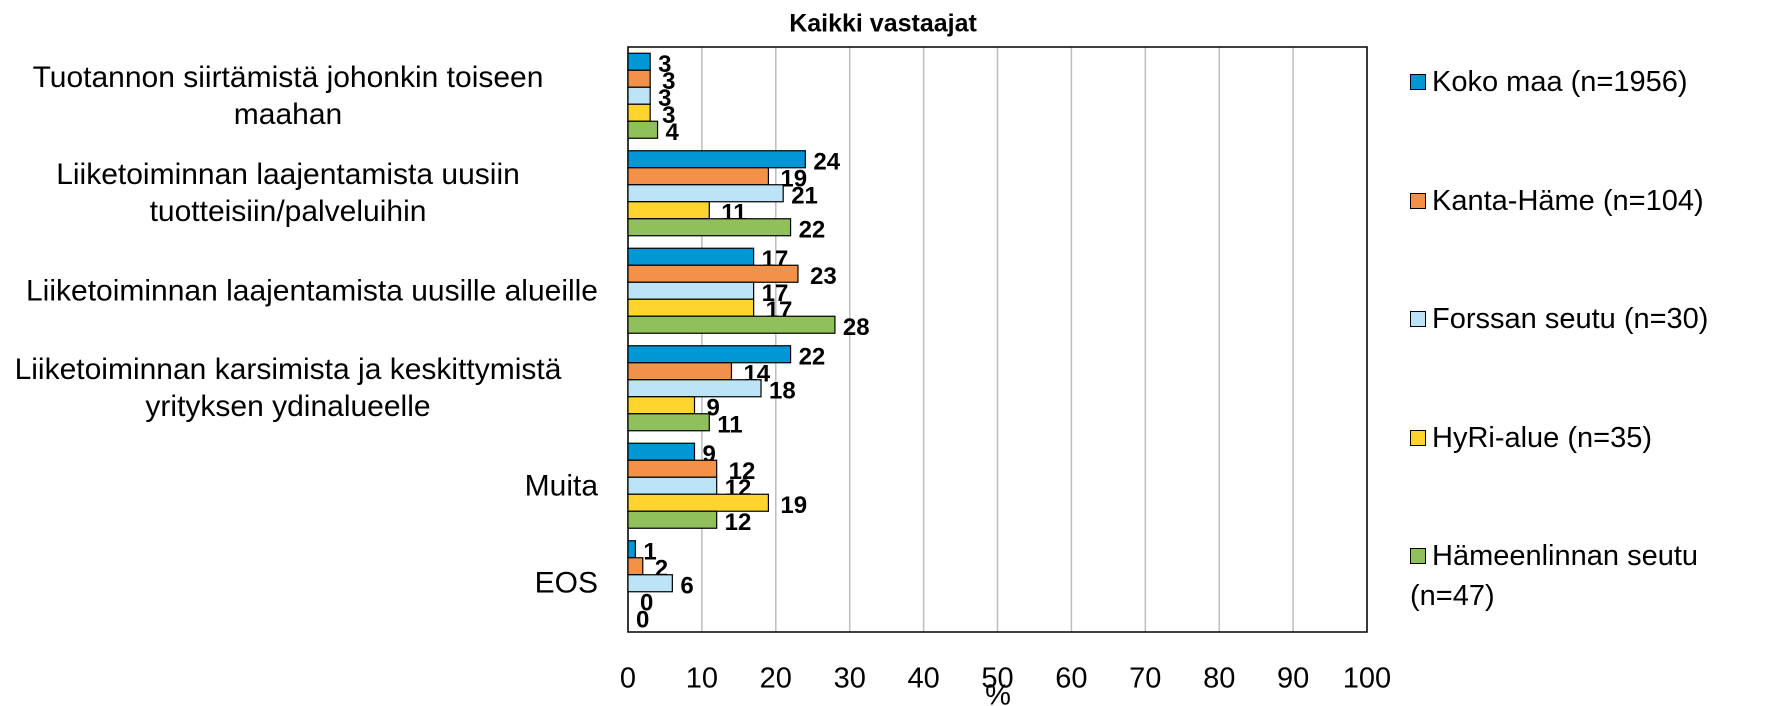  What do you see at coordinates (299, 583) in the screenshot?
I see `category-label: EOS` at bounding box center [299, 583].